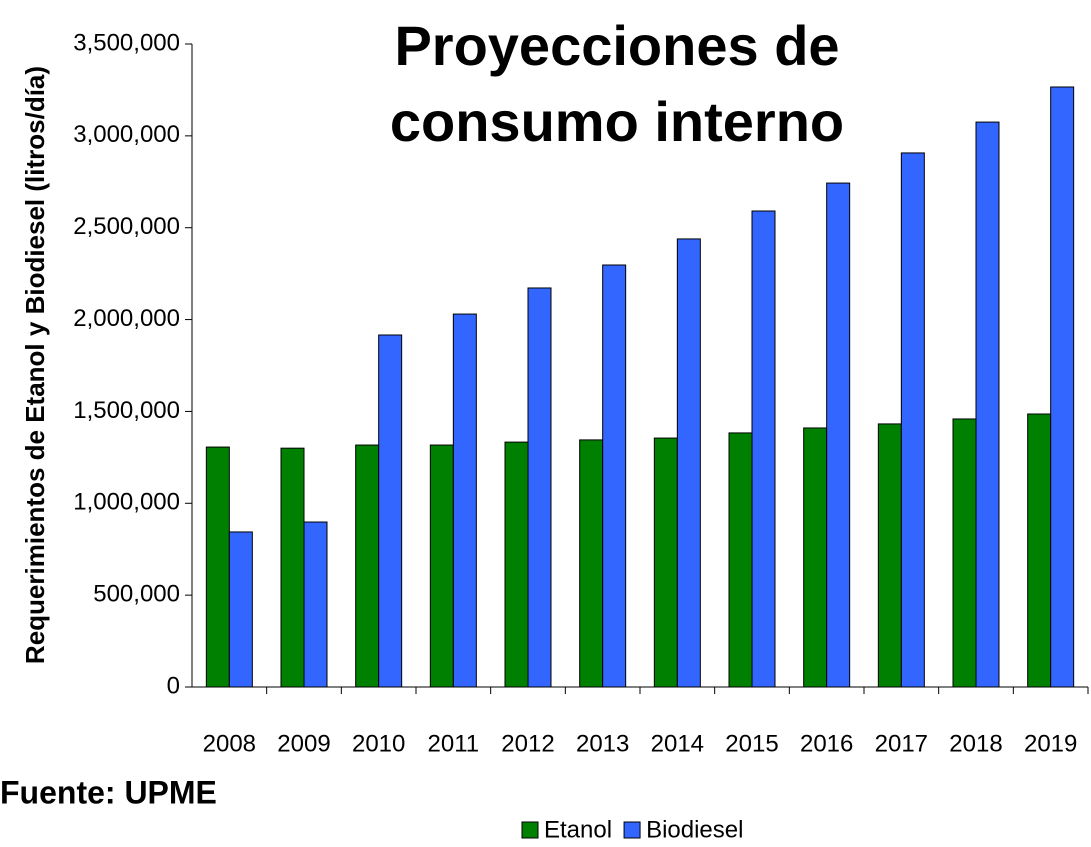 This screenshot has width=1091, height=847. Describe the element at coordinates (694, 829) in the screenshot. I see `legend-label: Biodiesel` at that location.